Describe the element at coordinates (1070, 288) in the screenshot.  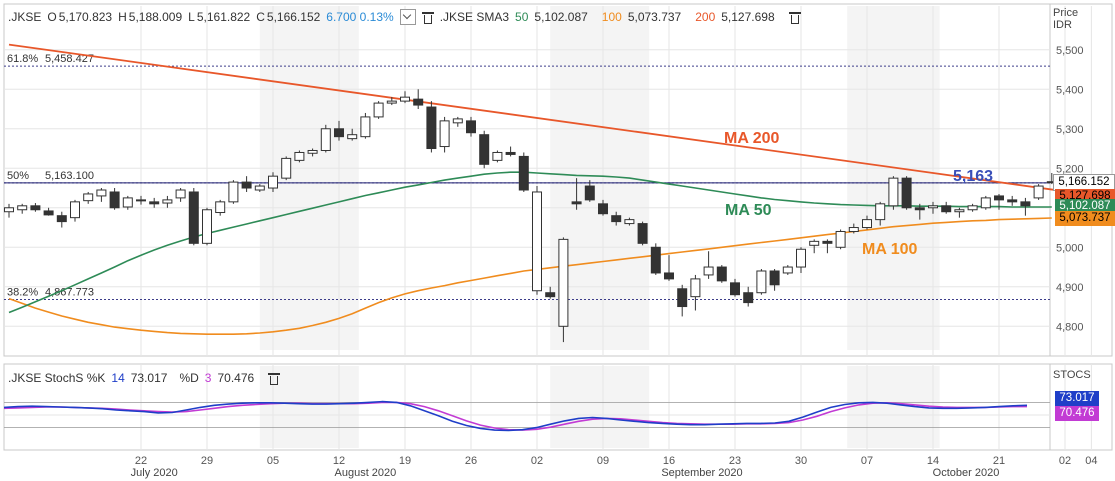
I see `y-tick-label: 4,900` at that location.